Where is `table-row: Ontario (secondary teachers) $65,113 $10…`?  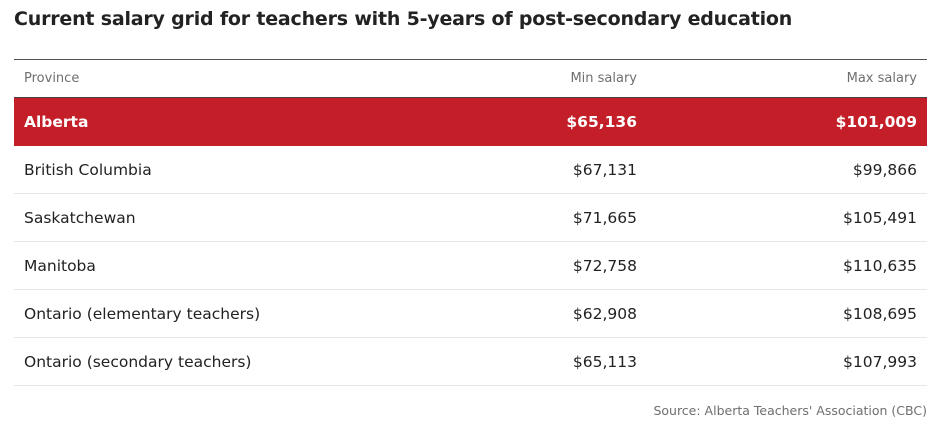 table-row: Ontario (secondary teachers) $65,113 $10… is located at coordinates (470, 362).